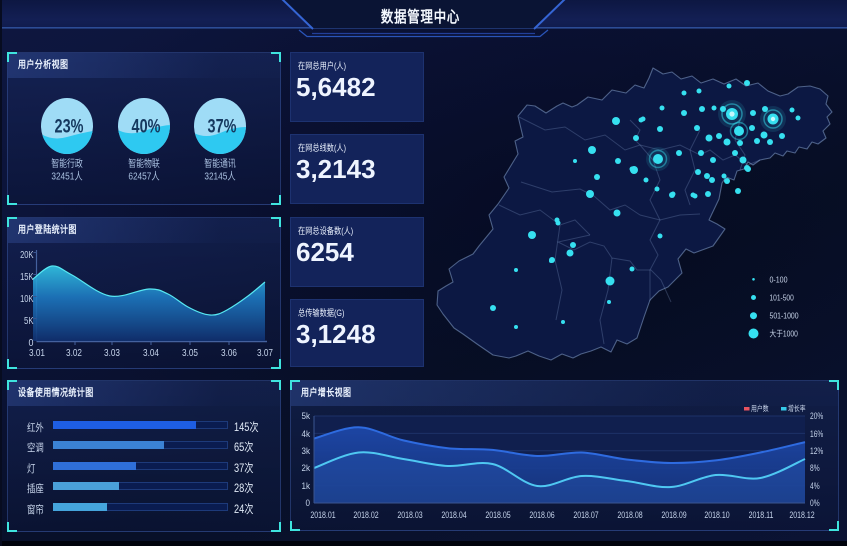  I want to click on svg-text: 2018.11, so click(761, 514).